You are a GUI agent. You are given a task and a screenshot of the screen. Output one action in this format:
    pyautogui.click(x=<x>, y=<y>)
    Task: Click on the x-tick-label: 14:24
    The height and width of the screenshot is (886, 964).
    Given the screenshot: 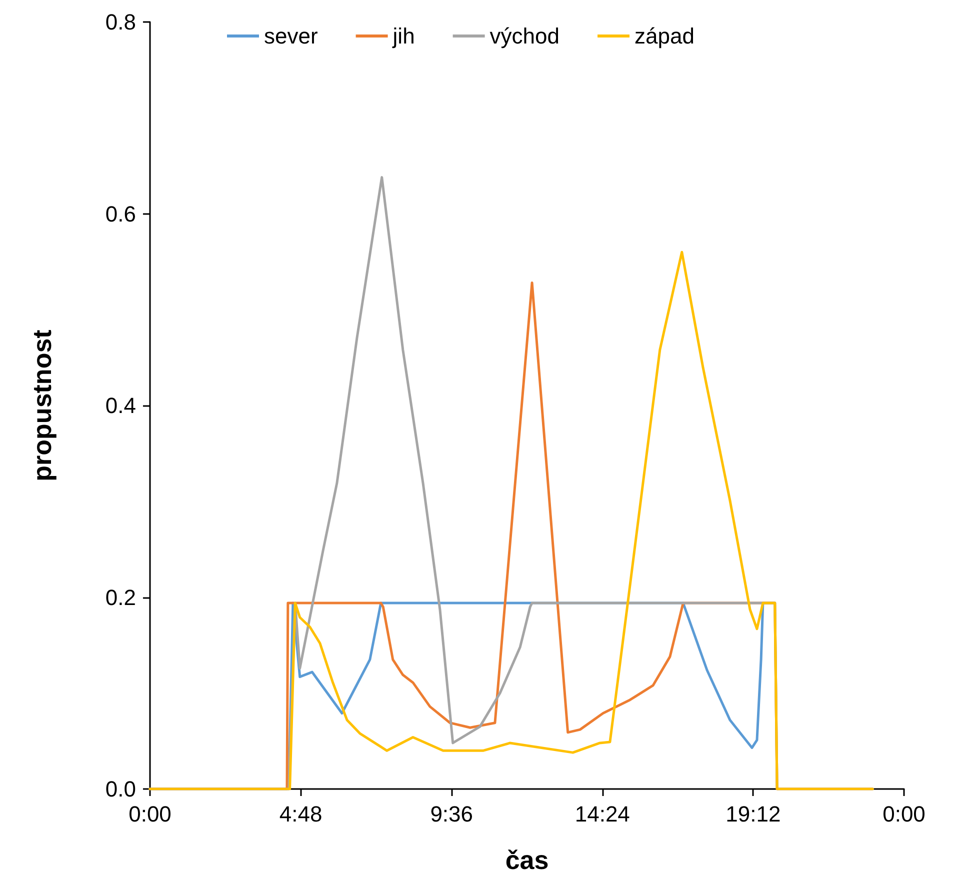 What is the action you would take?
    pyautogui.click(x=602, y=814)
    